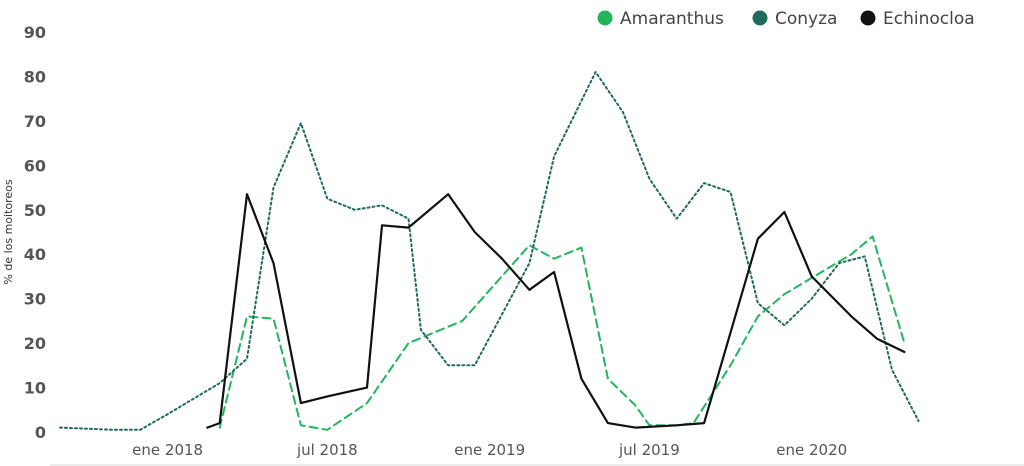 Image resolution: width=1024 pixels, height=466 pixels. Describe the element at coordinates (806, 19) in the screenshot. I see `legend-label-conyza: Conyza` at that location.